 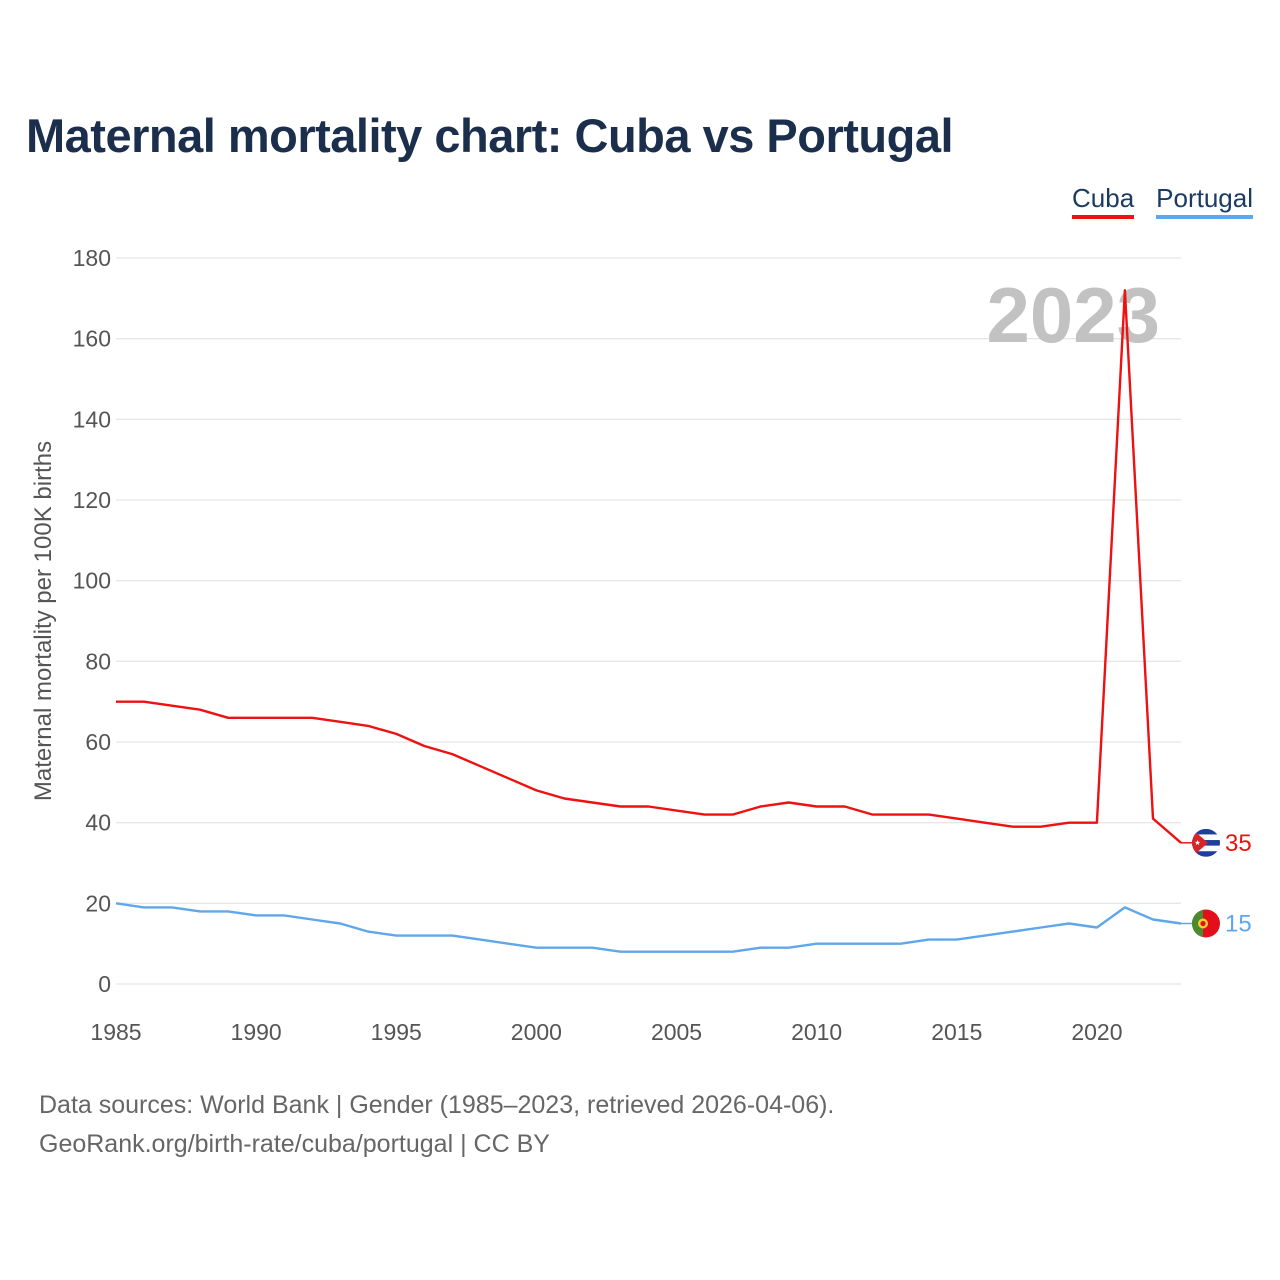 What do you see at coordinates (104, 984) in the screenshot?
I see `y-tick-label: 0` at bounding box center [104, 984].